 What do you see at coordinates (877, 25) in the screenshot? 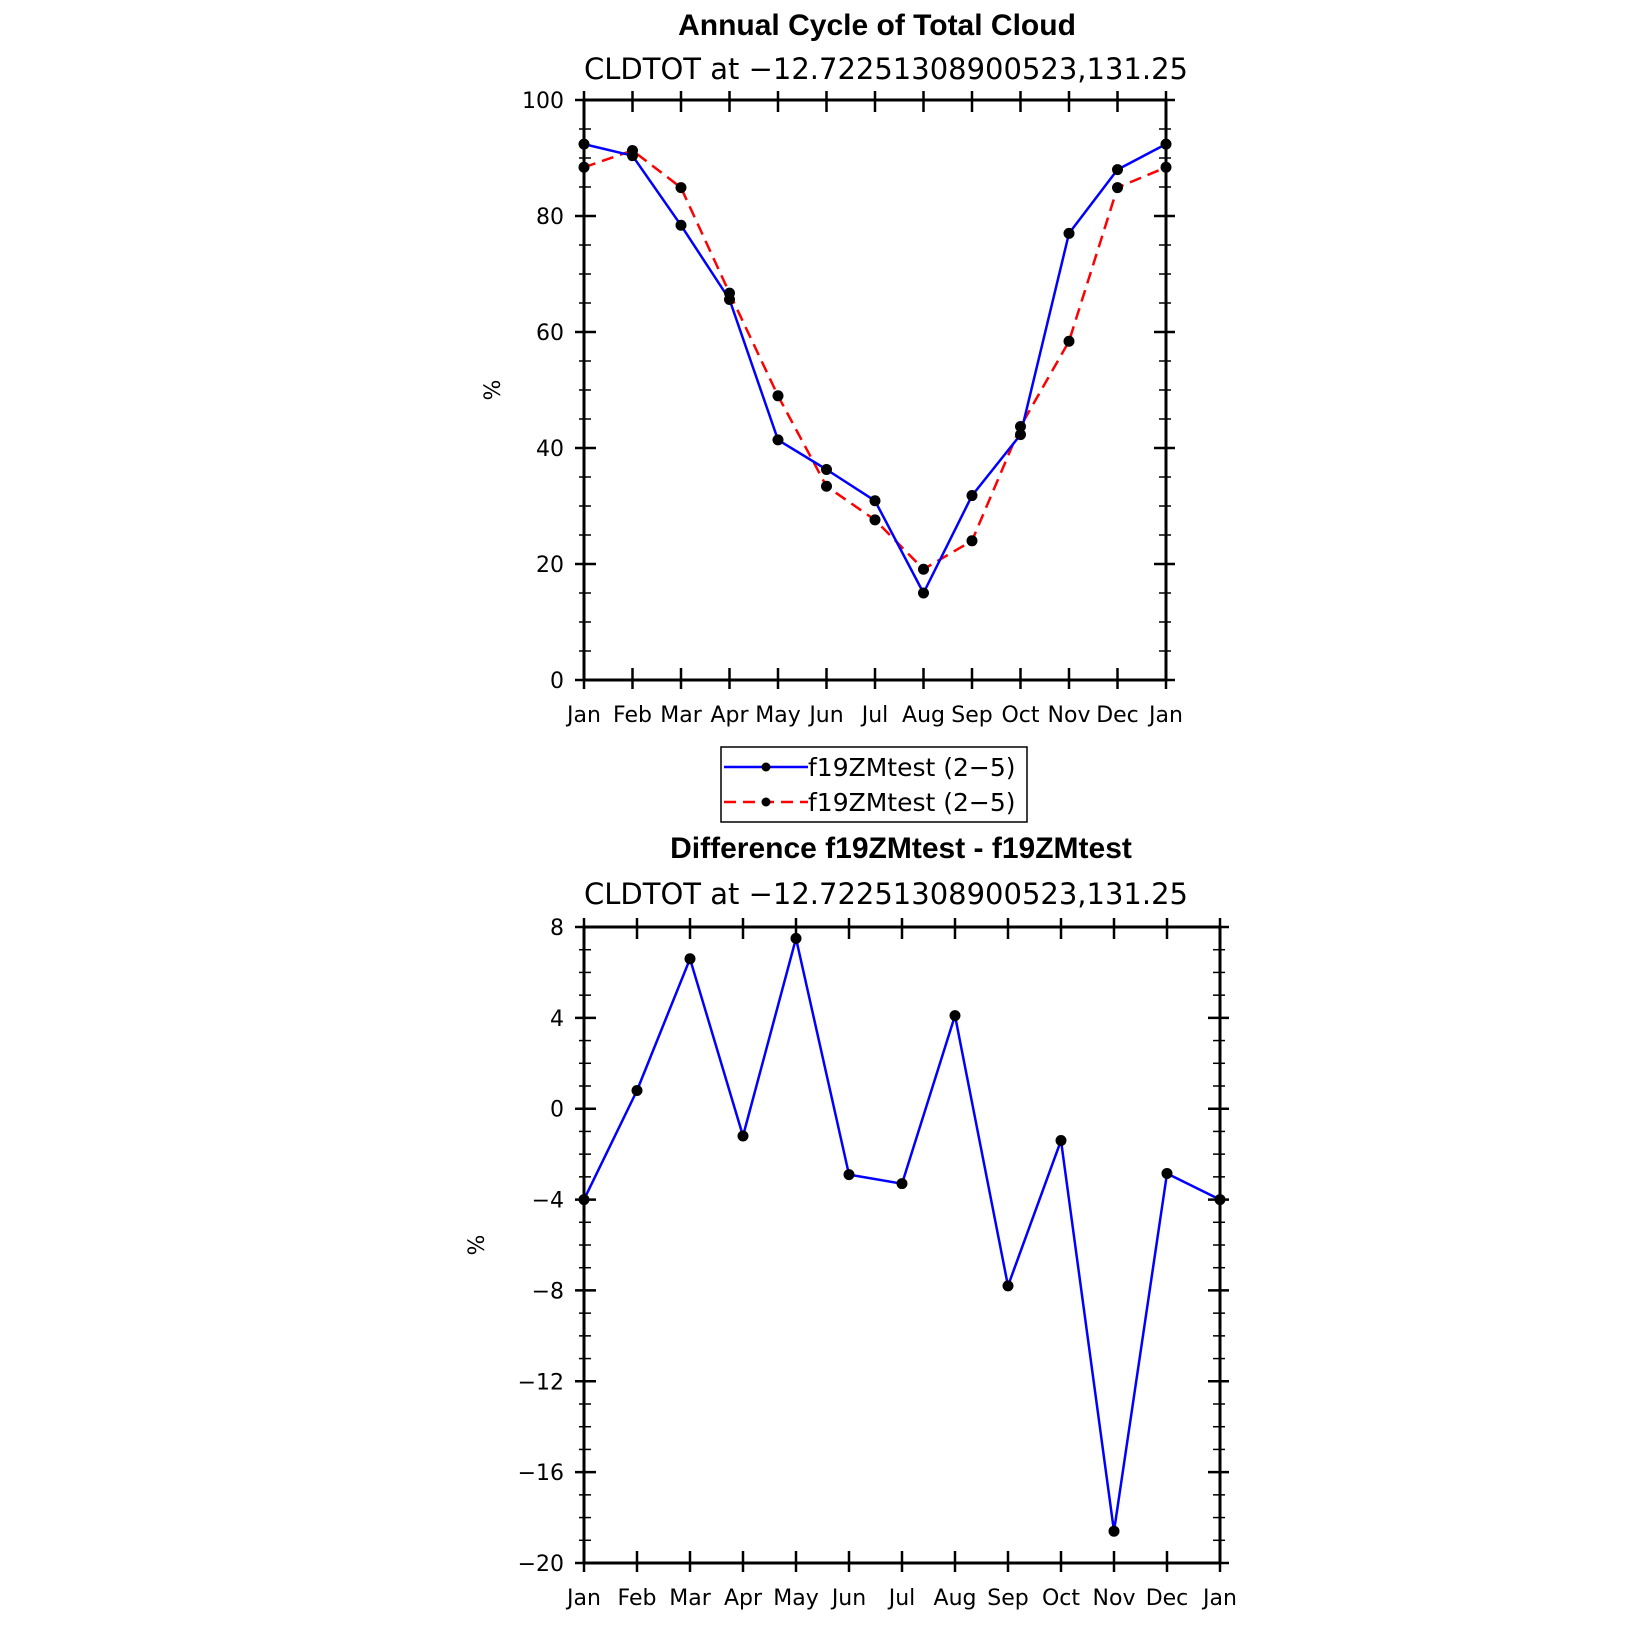
I see `chart-title: Annual Cycle of Total Cloud` at bounding box center [877, 25].